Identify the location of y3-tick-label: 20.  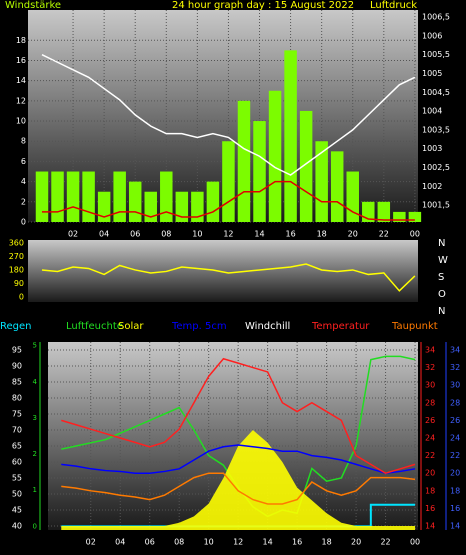
(455, 473).